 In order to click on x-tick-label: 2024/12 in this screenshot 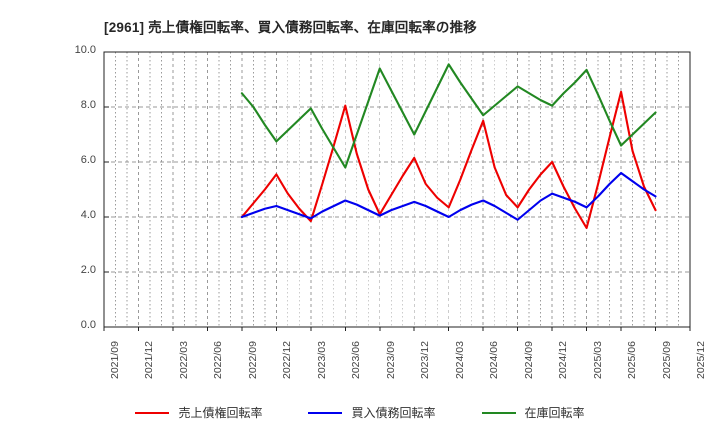, I will do `click(563, 360)`.